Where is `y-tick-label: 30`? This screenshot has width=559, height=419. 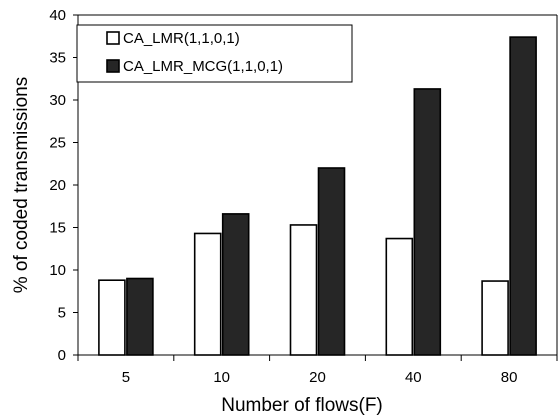
y-tick-label: 30 is located at coordinates (57, 100).